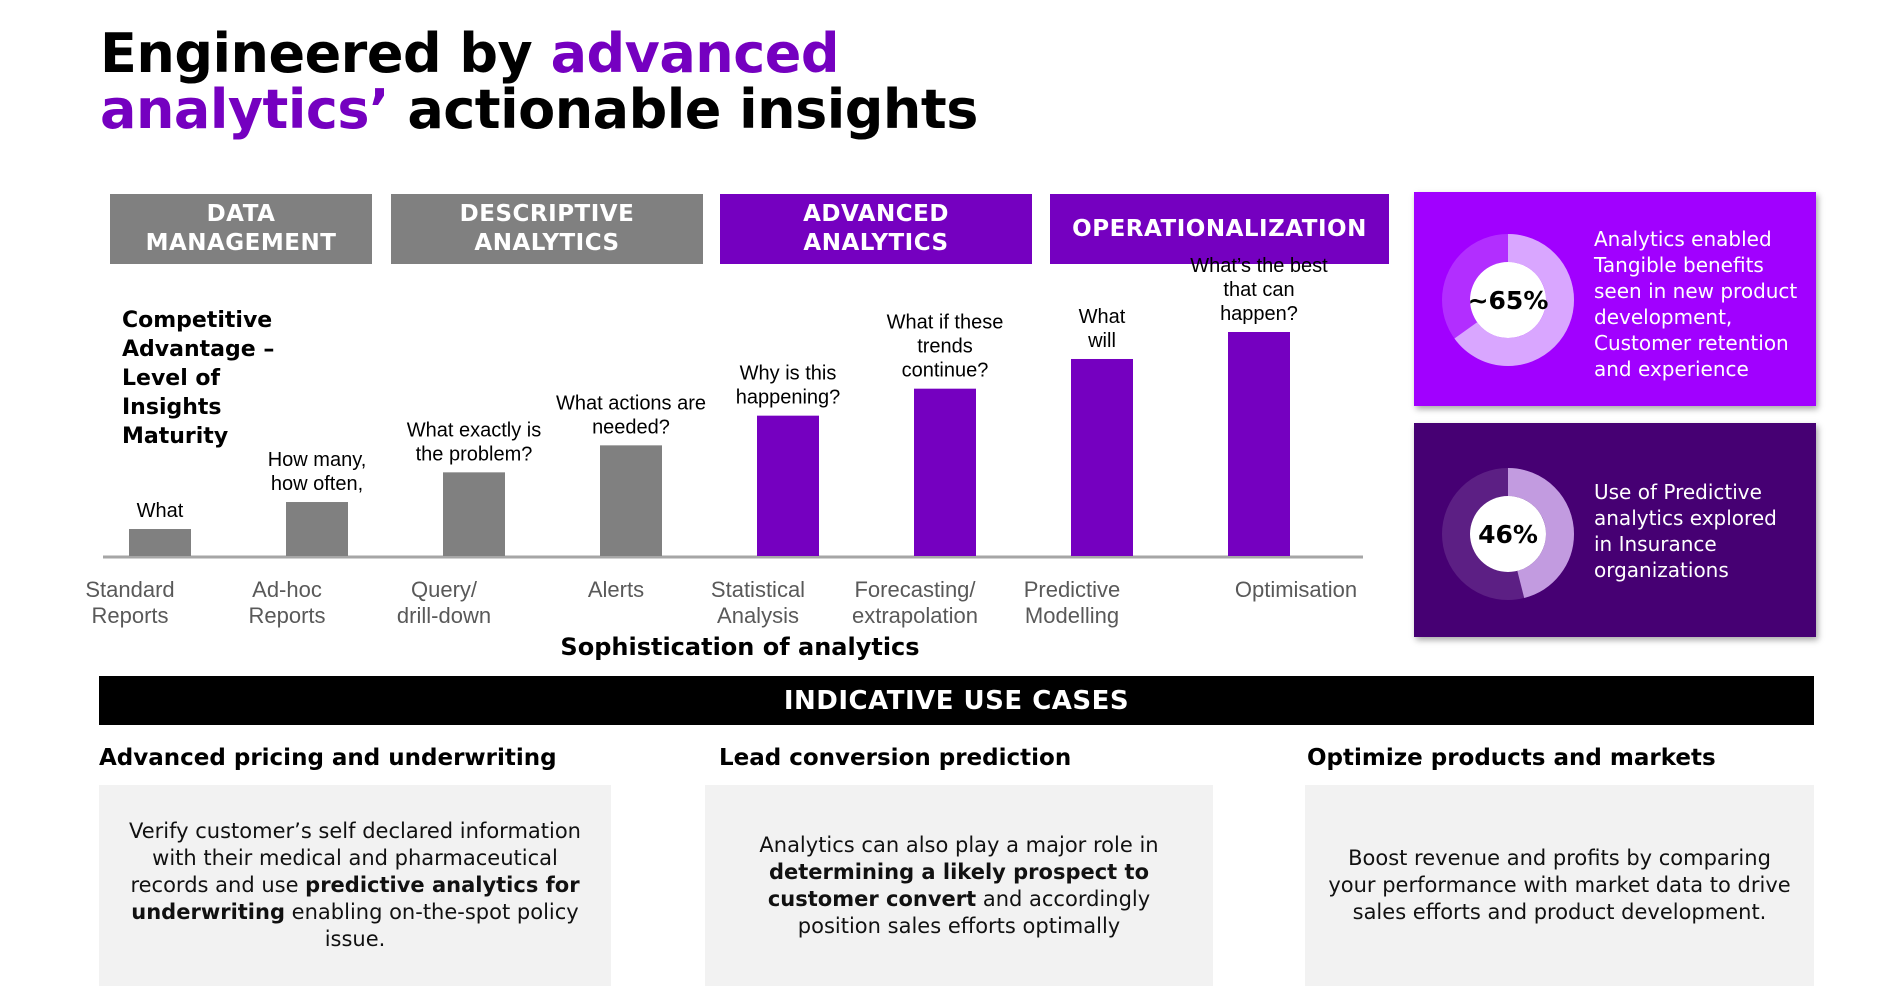 Image resolution: width=1903 pixels, height=986 pixels. What do you see at coordinates (683, 109) in the screenshot?
I see `title-text-2: actionable insights` at bounding box center [683, 109].